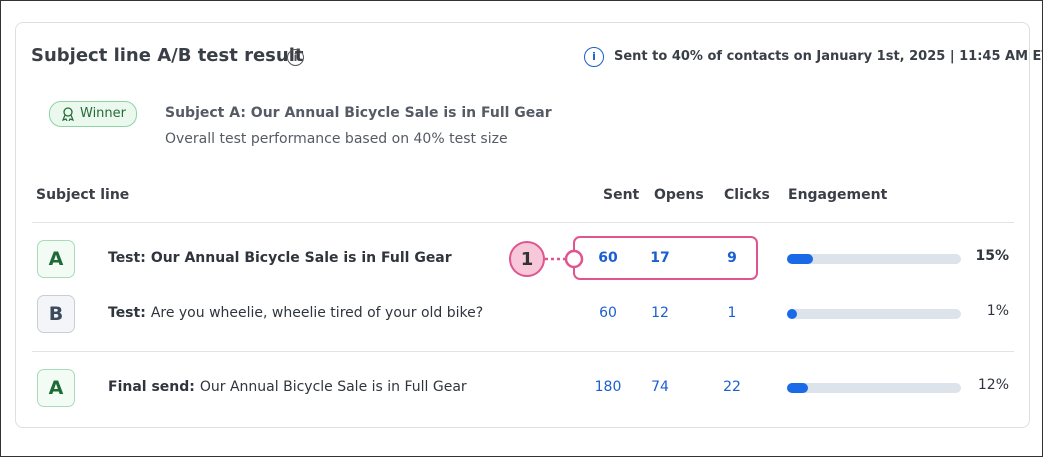 The height and width of the screenshot is (457, 1043). Describe the element at coordinates (992, 256) in the screenshot. I see `engagement-percent: 15%` at that location.